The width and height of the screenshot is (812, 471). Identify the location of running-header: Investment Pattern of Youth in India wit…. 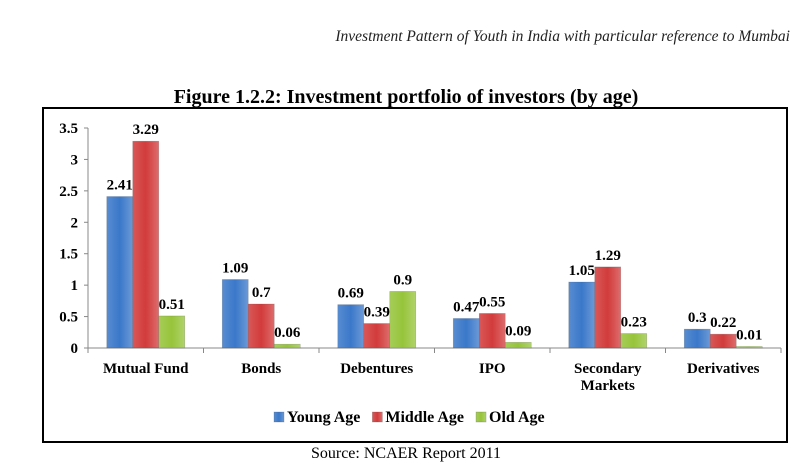
(562, 36).